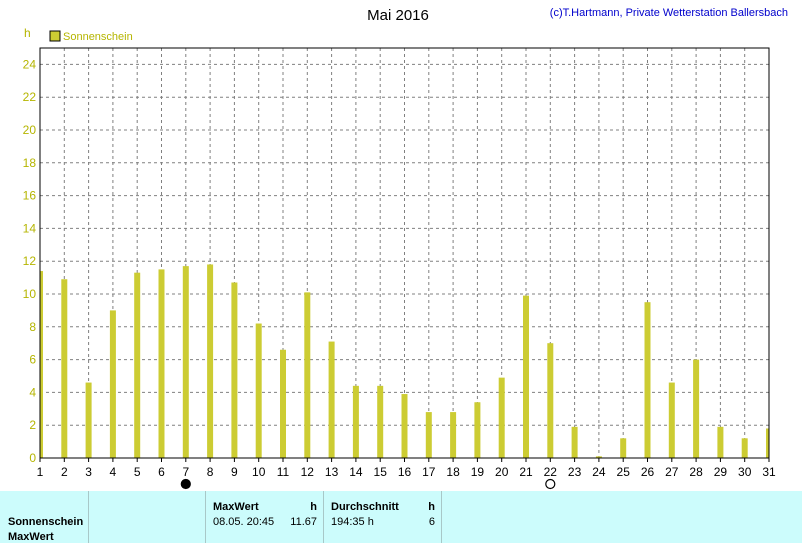 This screenshot has width=802, height=543. I want to click on y-tick-label: 12, so click(30, 261).